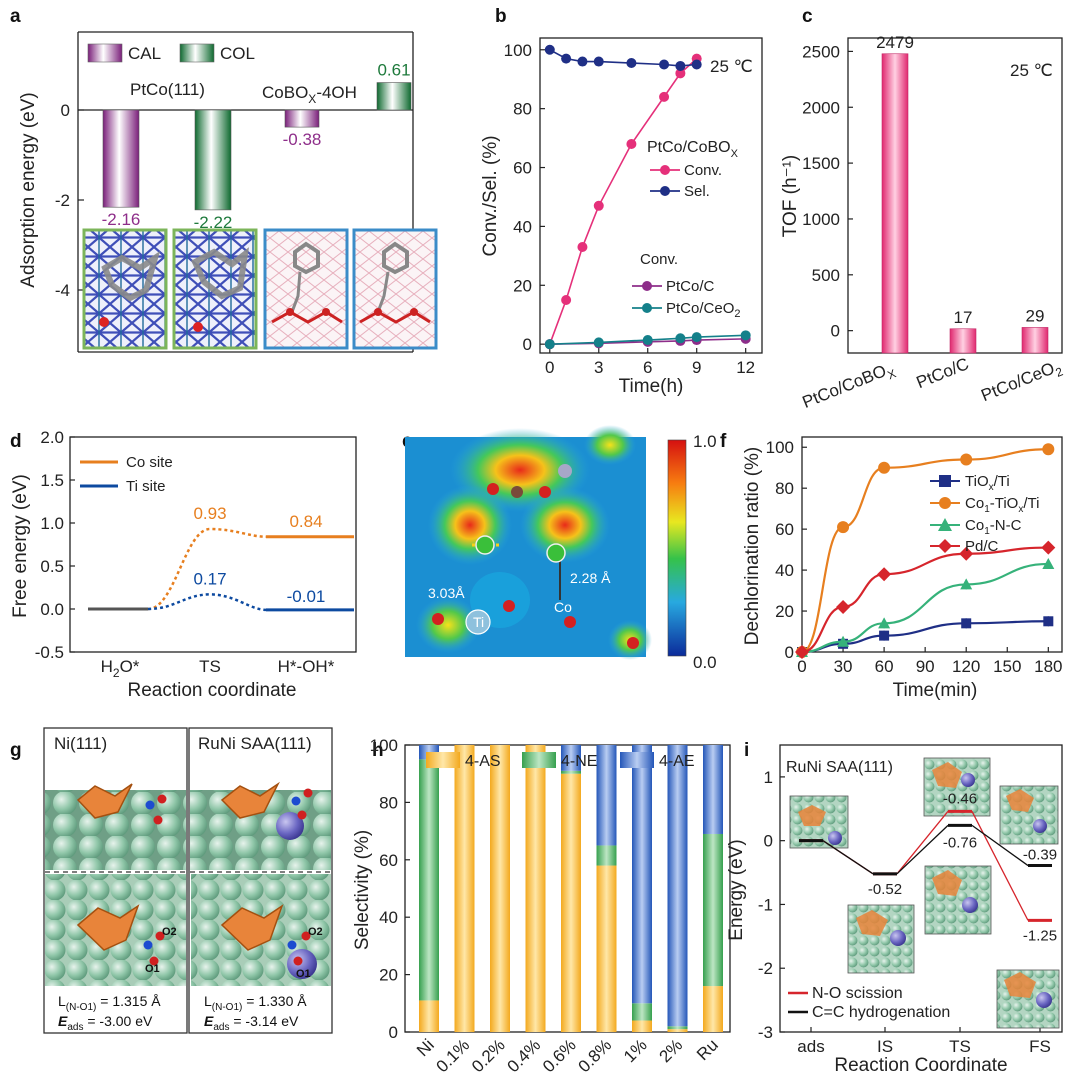 This screenshot has width=1078, height=1076. What do you see at coordinates (237, 53) in the screenshot?
I see `a-legend-col: COL` at bounding box center [237, 53].